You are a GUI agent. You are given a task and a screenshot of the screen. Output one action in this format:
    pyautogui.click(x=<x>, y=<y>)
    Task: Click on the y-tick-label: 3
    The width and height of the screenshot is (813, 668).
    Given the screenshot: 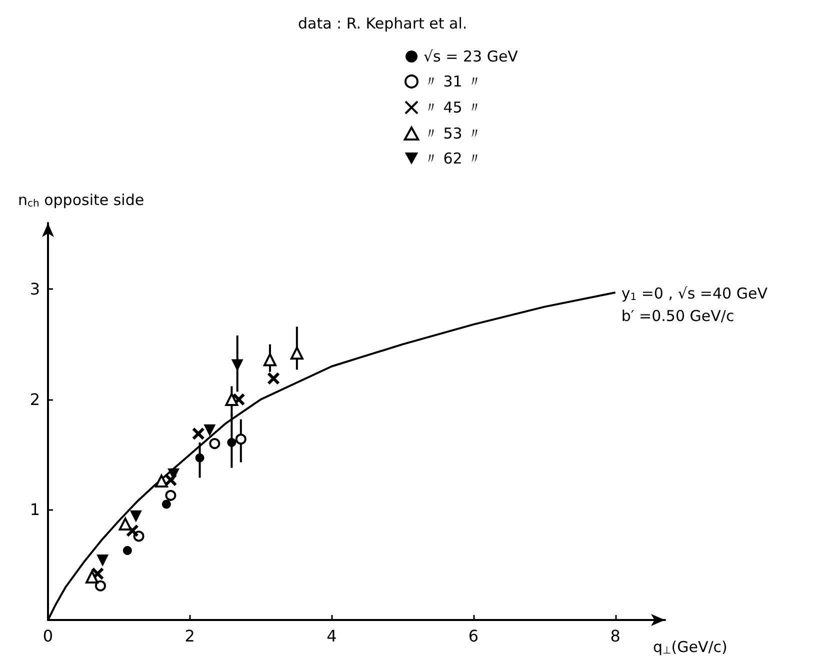 What is the action you would take?
    pyautogui.click(x=35, y=289)
    